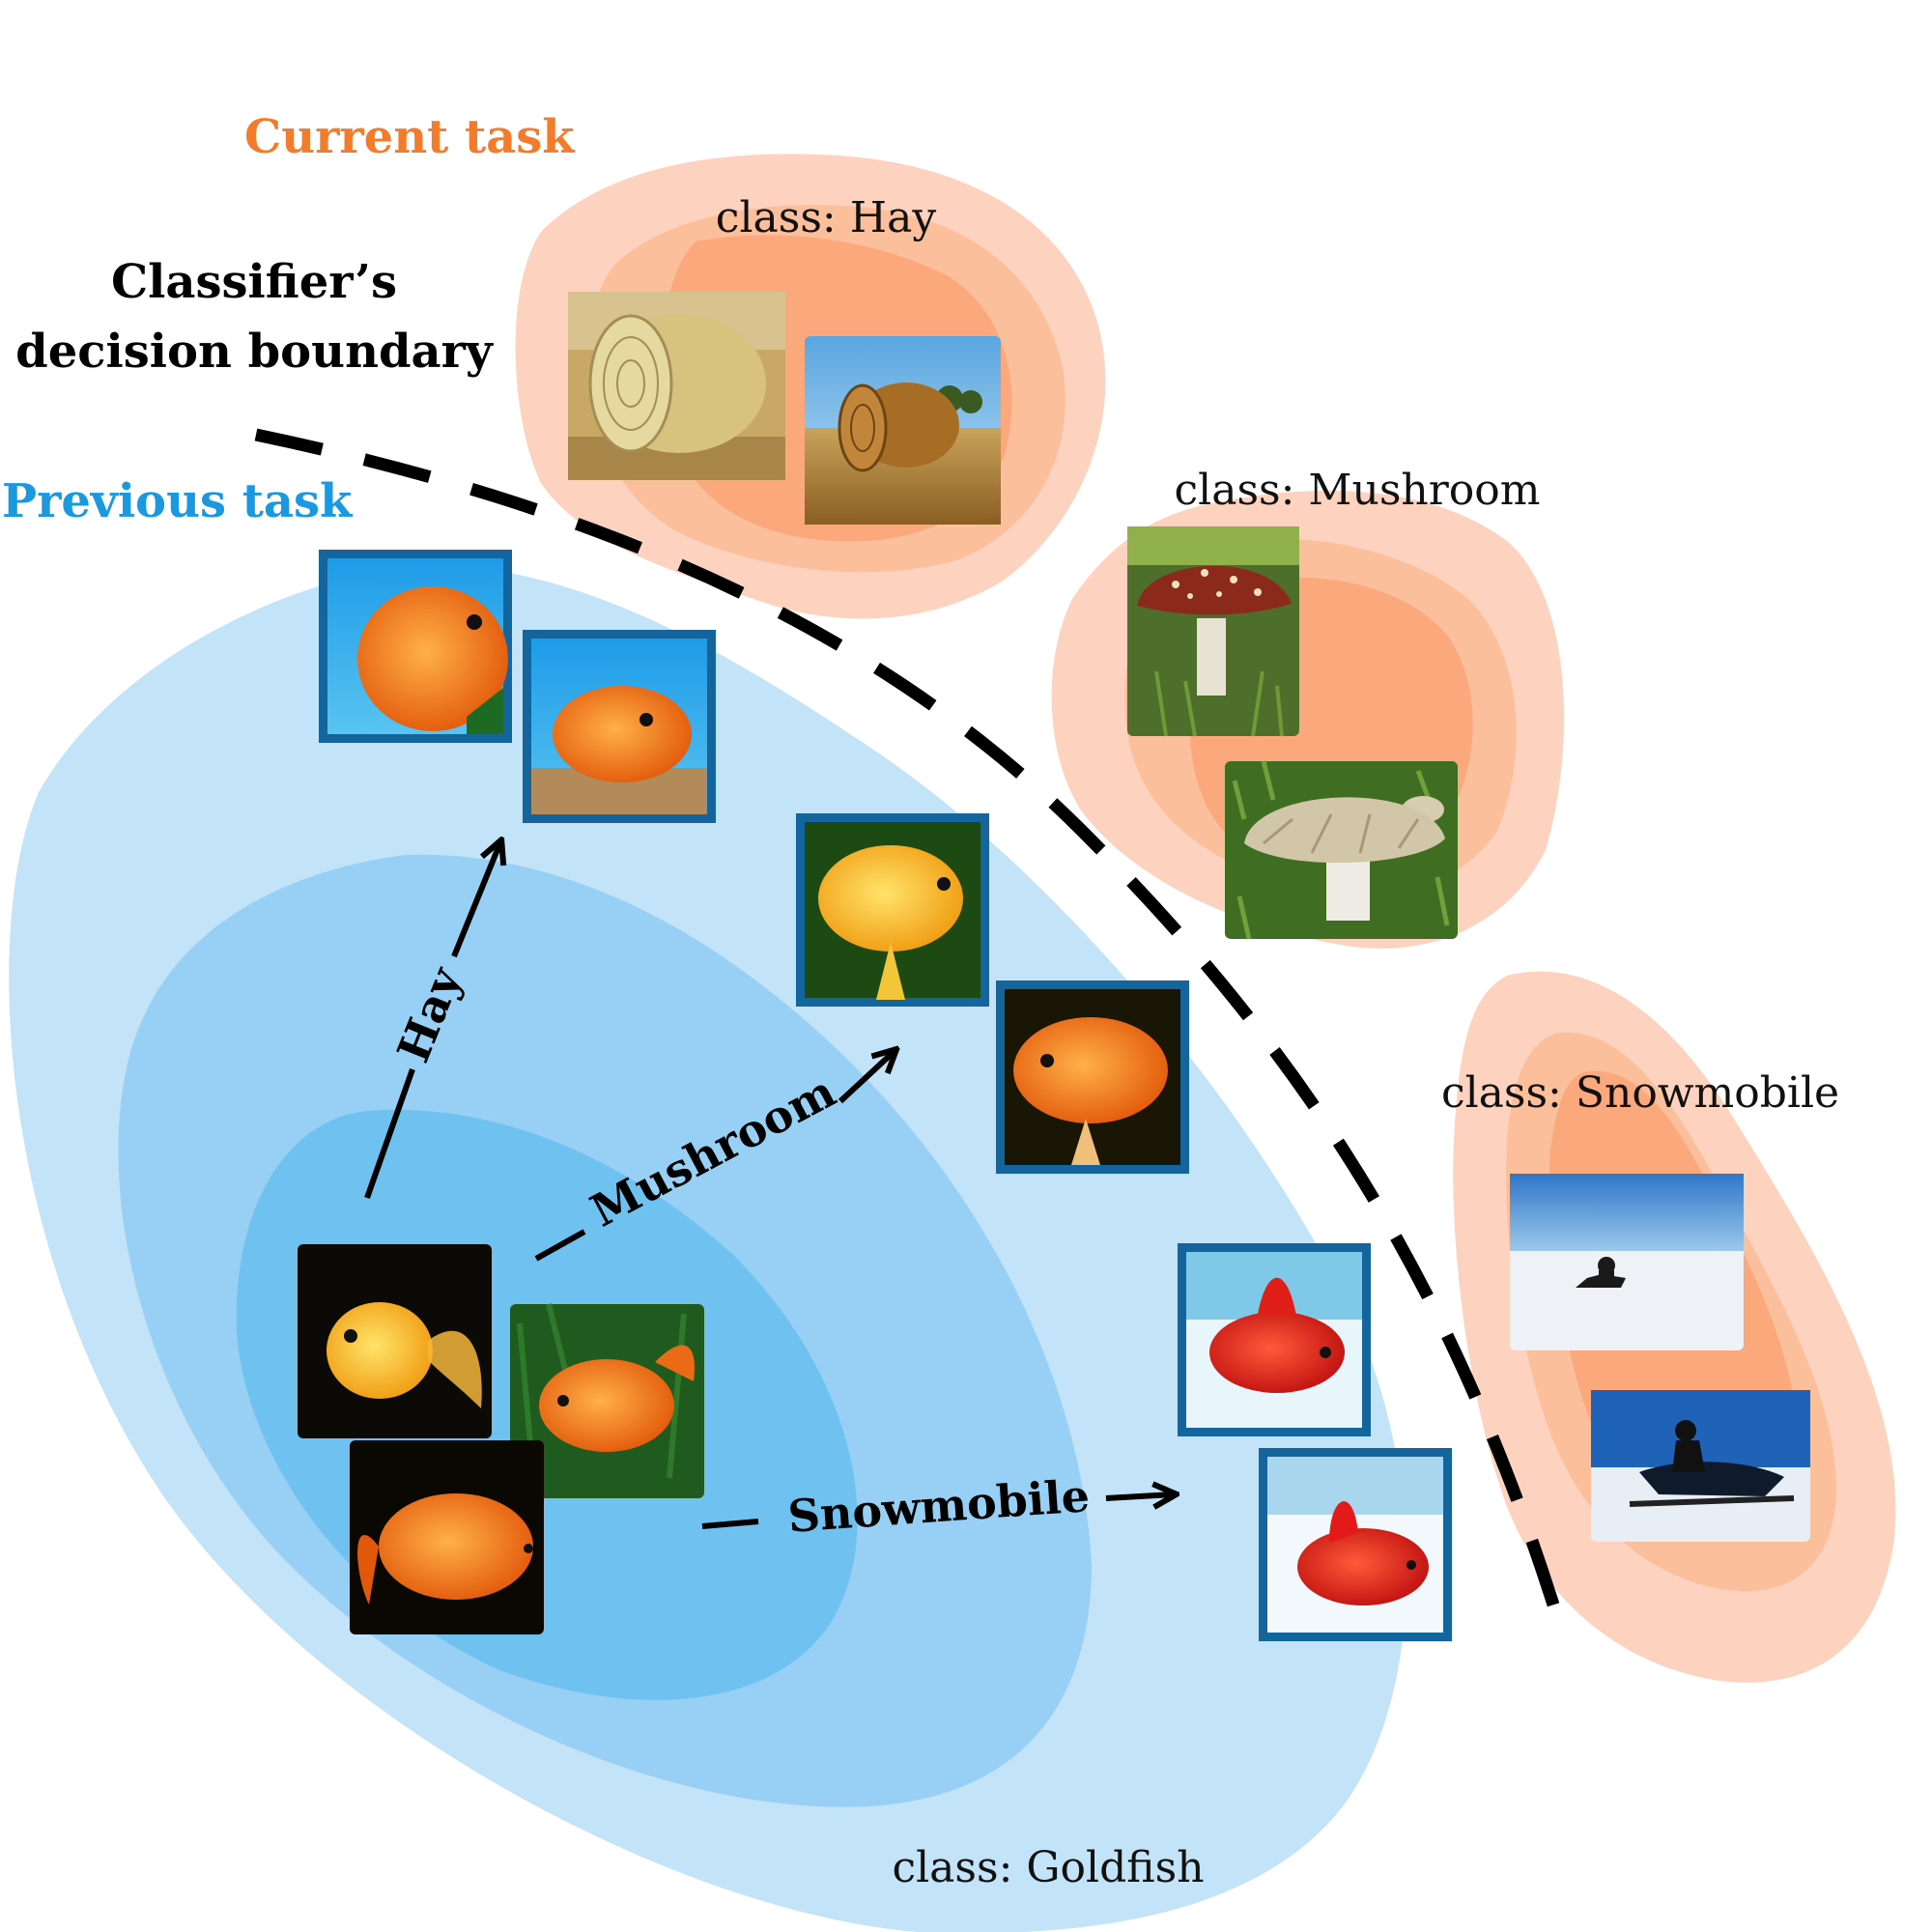 The height and width of the screenshot is (1932, 1932). What do you see at coordinates (255, 352) in the screenshot?
I see `boundary-label-line2: decision boundary` at bounding box center [255, 352].